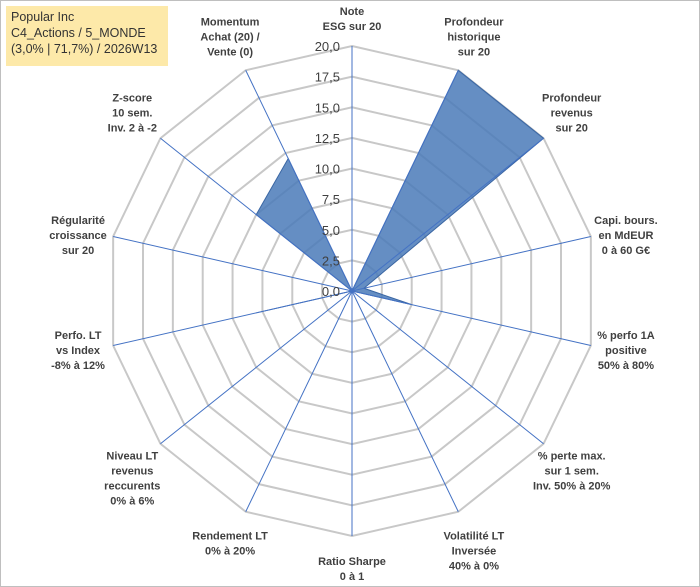  I want to click on axis-label-line: Ratio Sharpe, so click(352, 562).